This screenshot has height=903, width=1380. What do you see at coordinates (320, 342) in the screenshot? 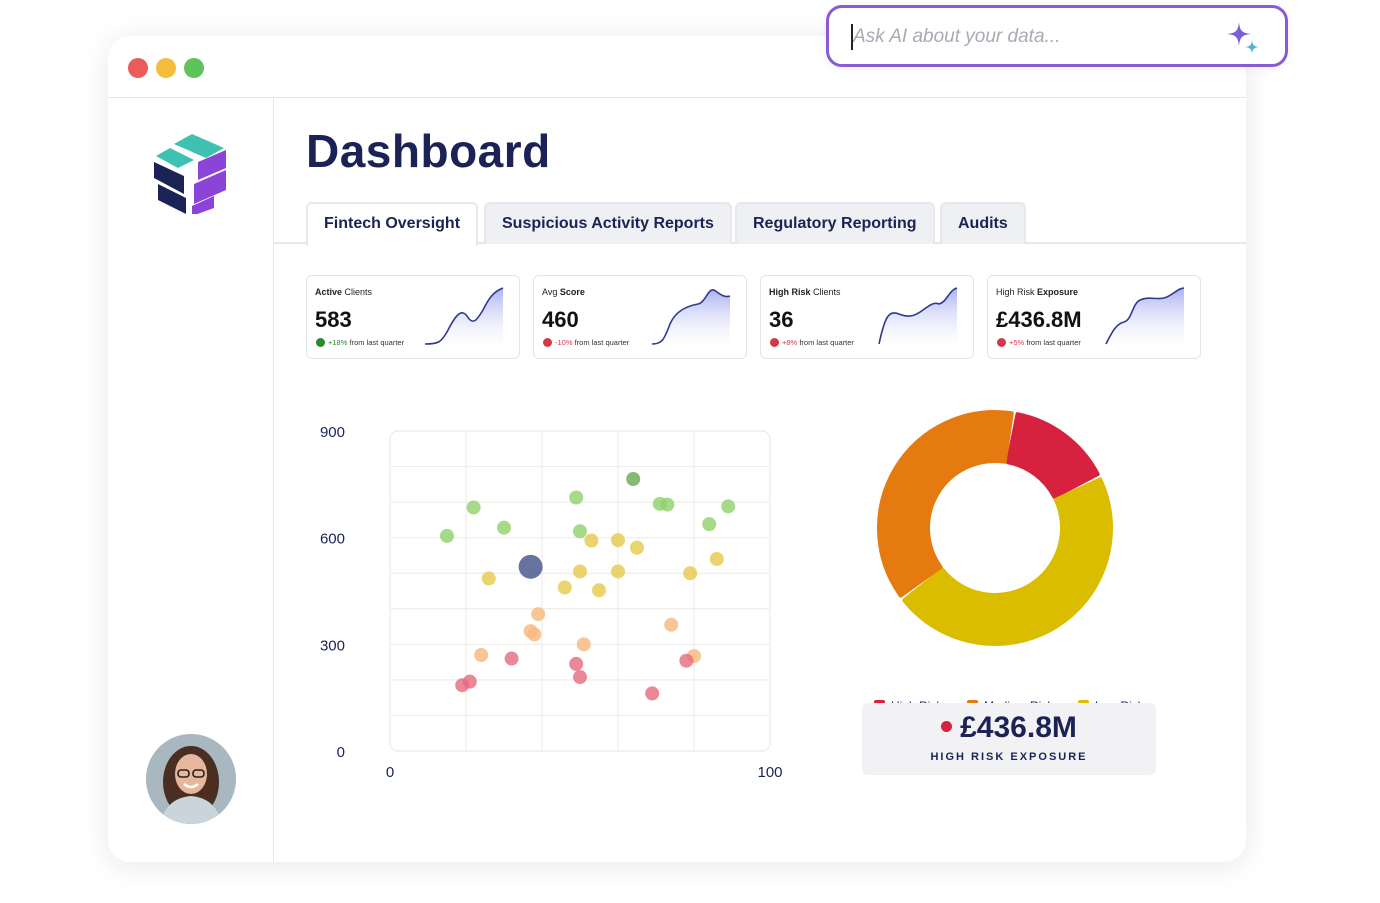
I see `trend-up-icon` at bounding box center [320, 342].